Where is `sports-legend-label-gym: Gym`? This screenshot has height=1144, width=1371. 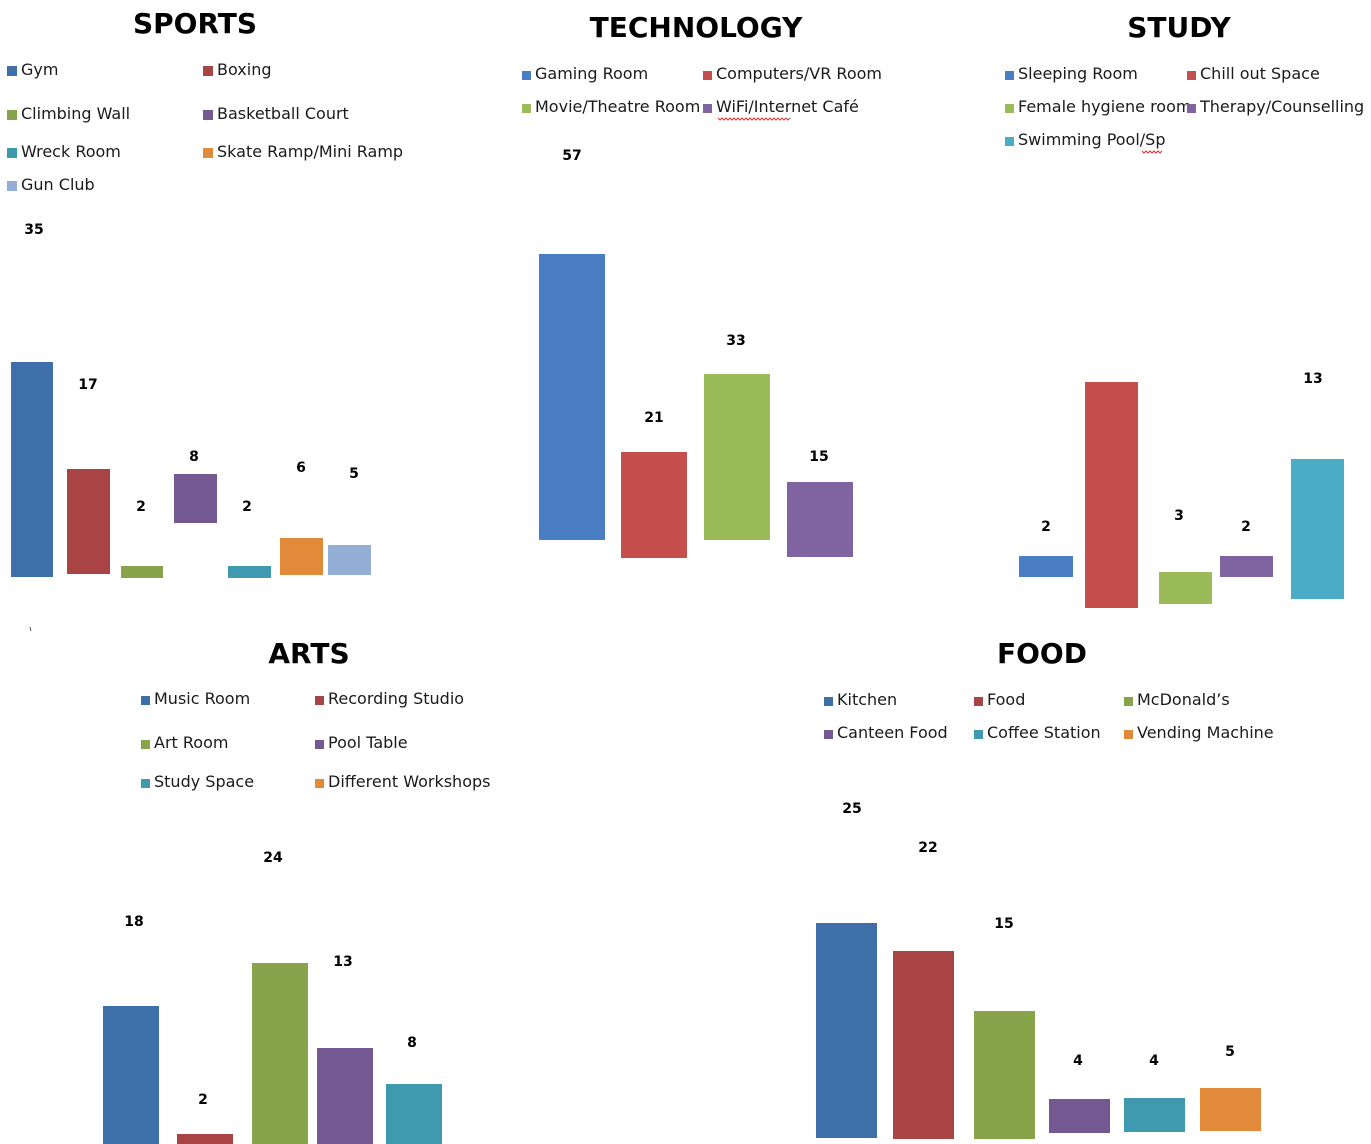
sports-legend-label-gym: Gym is located at coordinates (39, 69).